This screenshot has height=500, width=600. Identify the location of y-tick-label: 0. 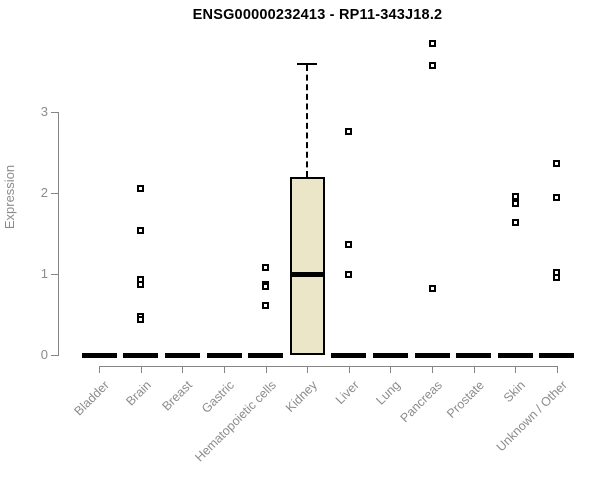
(44, 354).